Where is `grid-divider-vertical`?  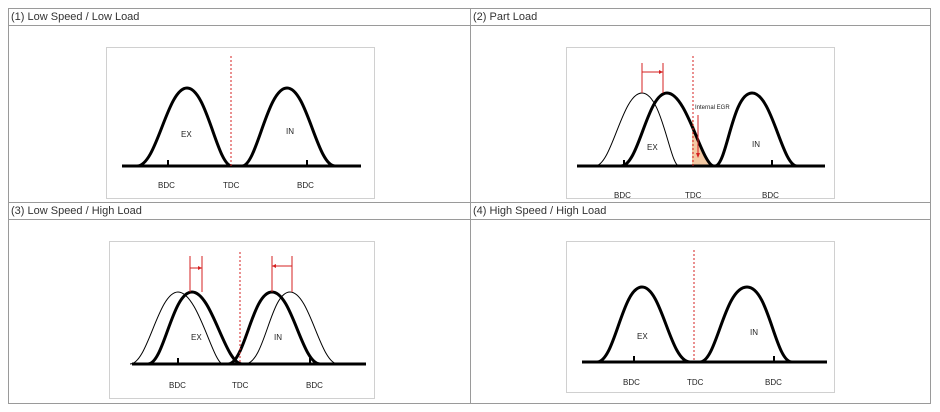 grid-divider-vertical is located at coordinates (470, 206).